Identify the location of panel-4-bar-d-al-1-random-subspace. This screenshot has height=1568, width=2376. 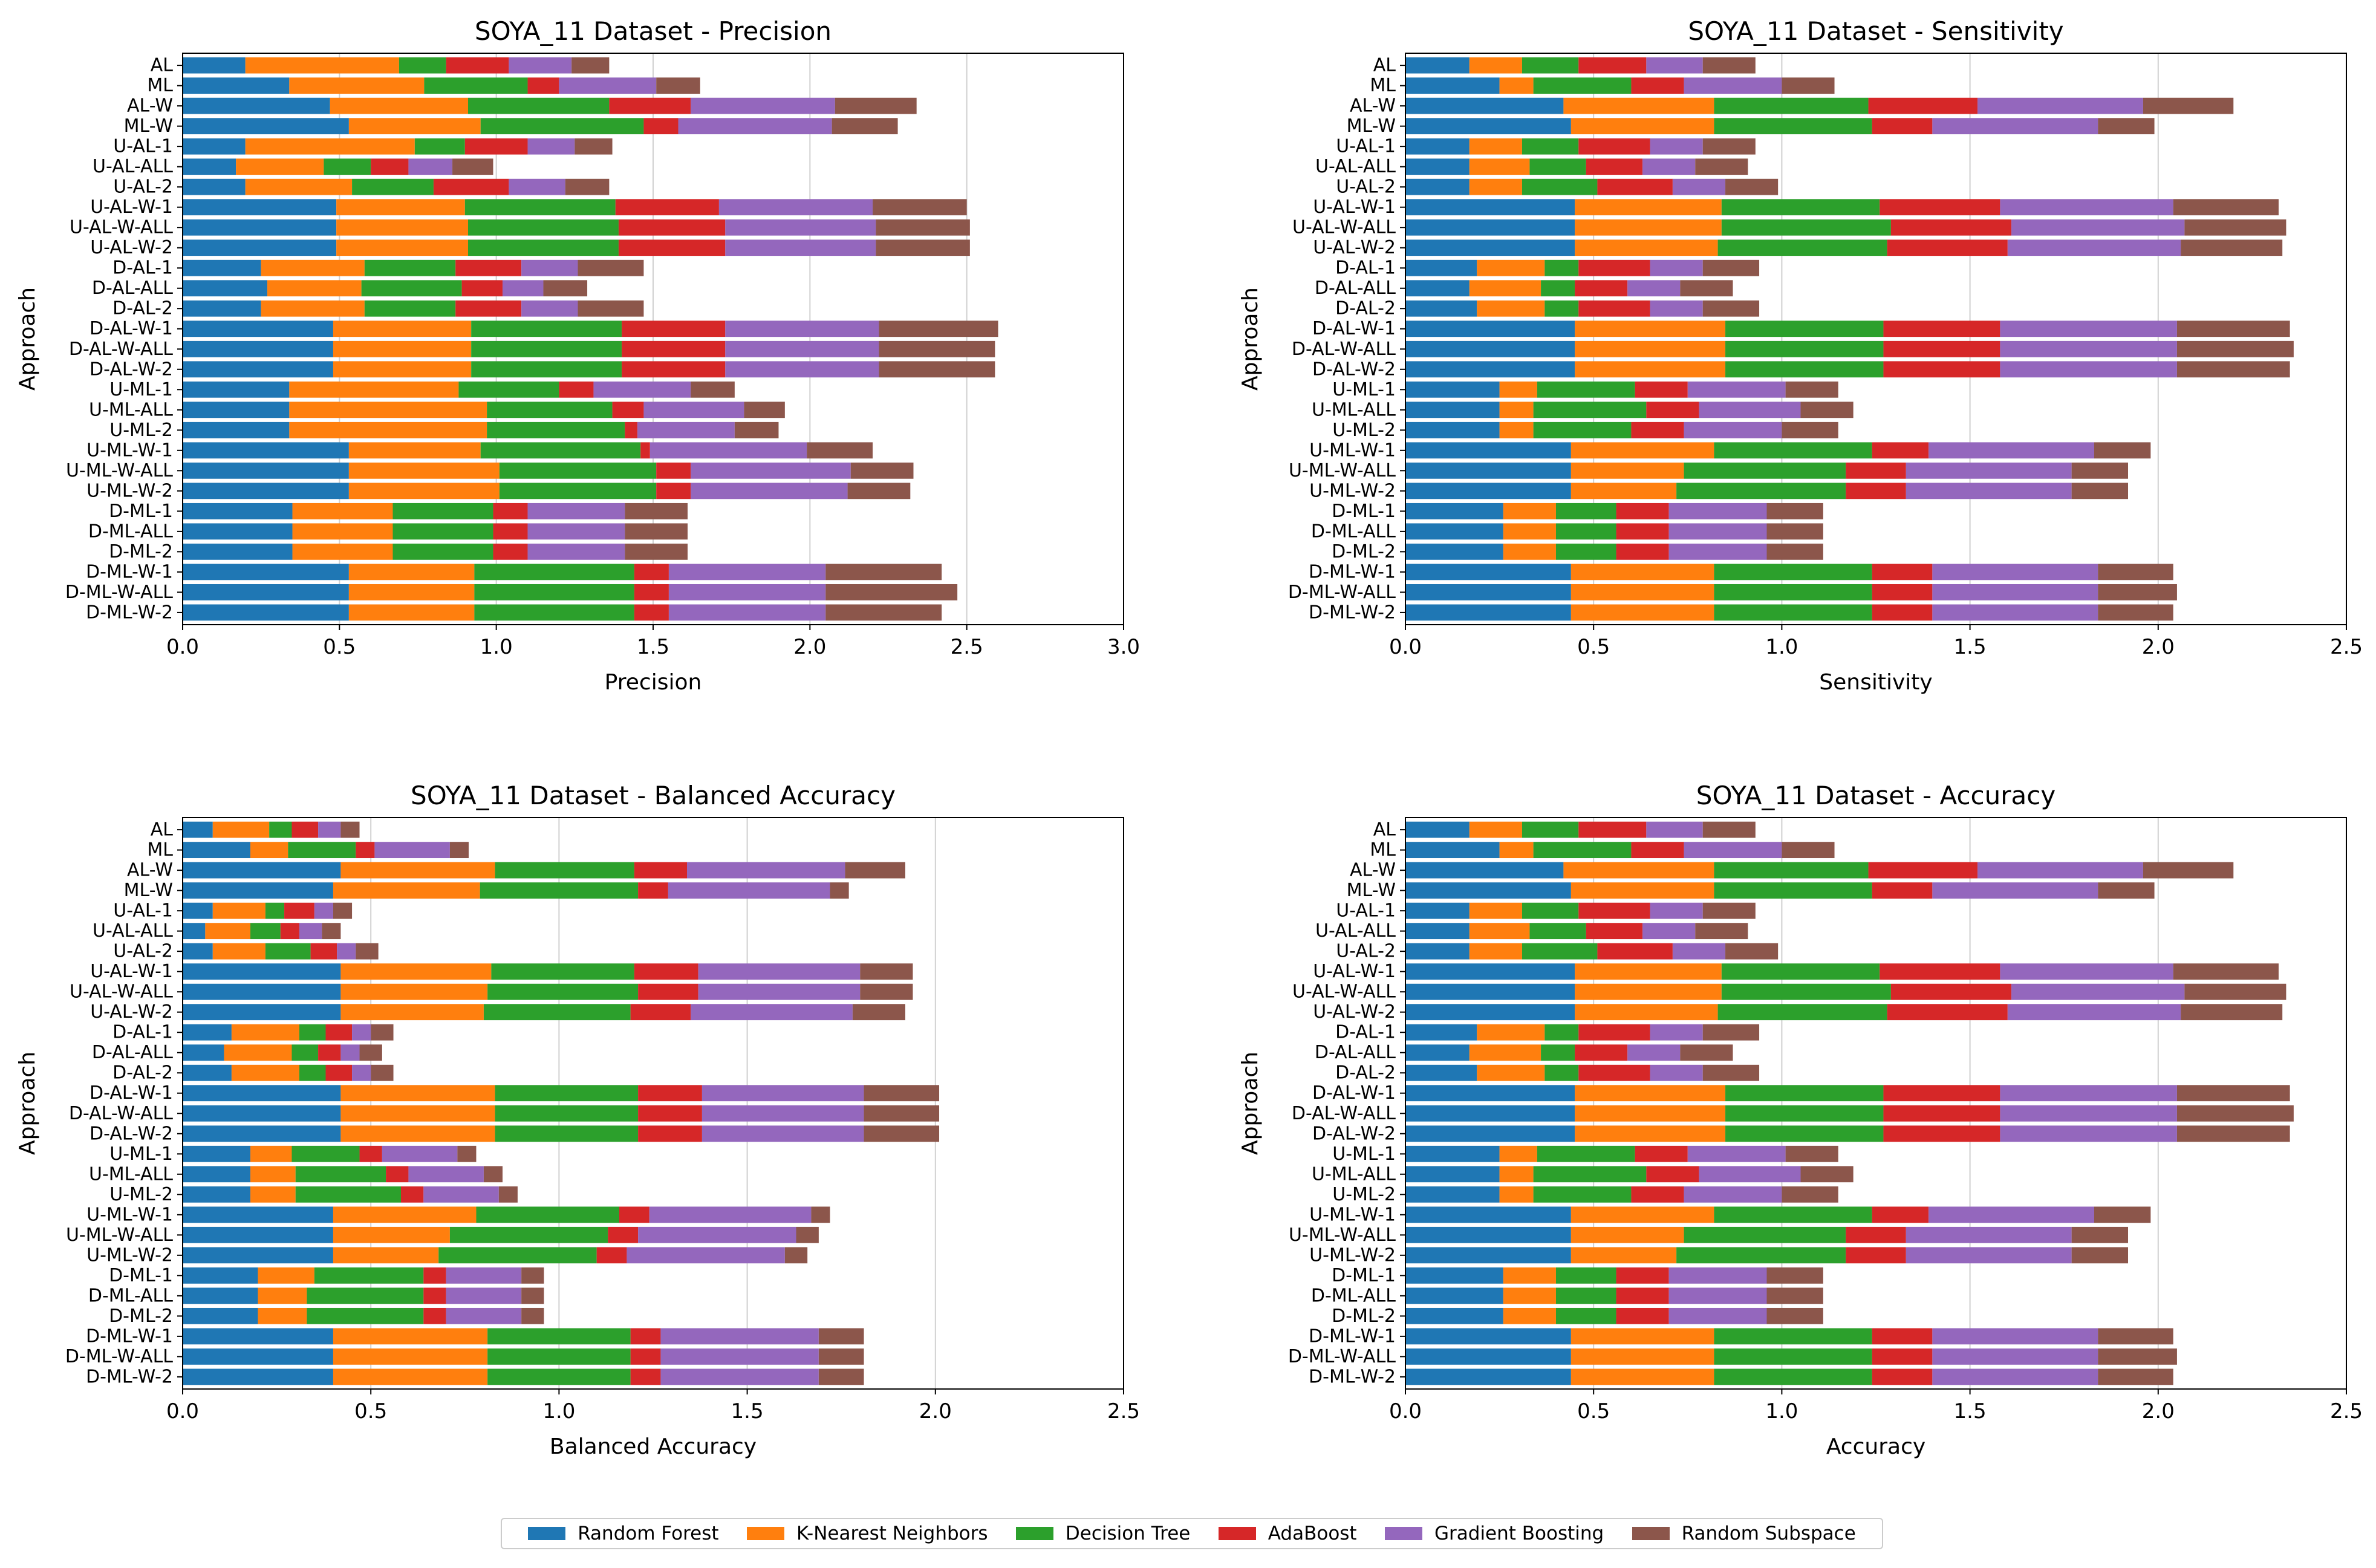
(1731, 1032).